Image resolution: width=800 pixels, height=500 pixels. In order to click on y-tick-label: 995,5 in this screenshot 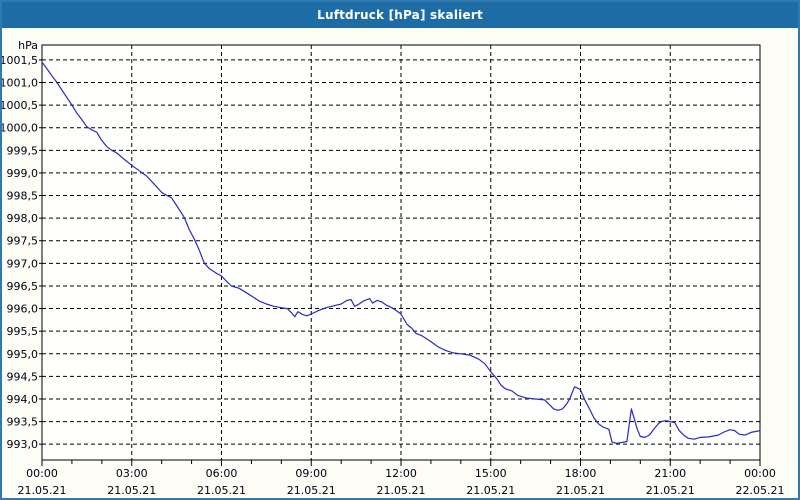, I will do `click(23, 331)`.